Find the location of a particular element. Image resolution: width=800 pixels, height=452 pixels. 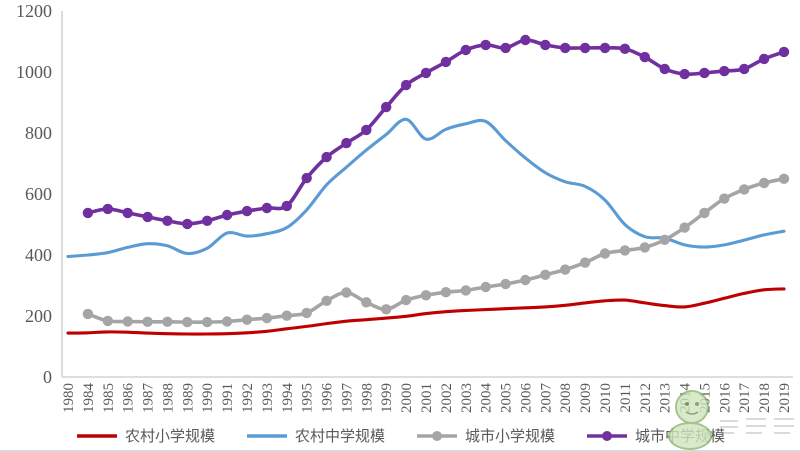

legend-item-urban-middle-school-scale: 城市中学规模 is located at coordinates (655, 435).